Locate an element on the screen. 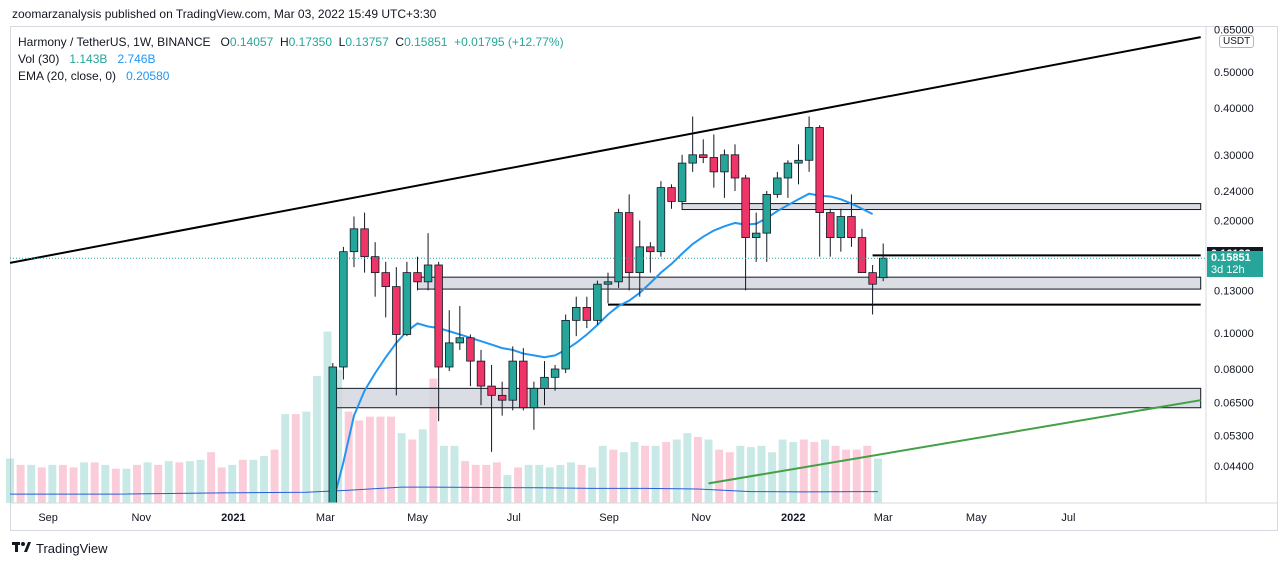 This screenshot has width=1280, height=566. open-value: 0.14057 is located at coordinates (251, 42).